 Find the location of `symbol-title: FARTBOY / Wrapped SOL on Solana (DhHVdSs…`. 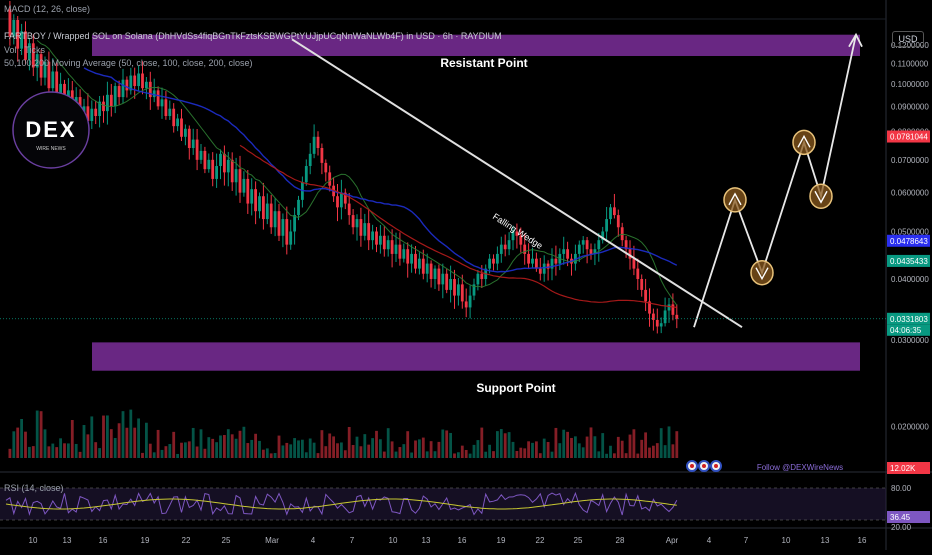

symbol-title: FARTBOY / Wrapped SOL on Solana (DhHVdSs… is located at coordinates (253, 36).